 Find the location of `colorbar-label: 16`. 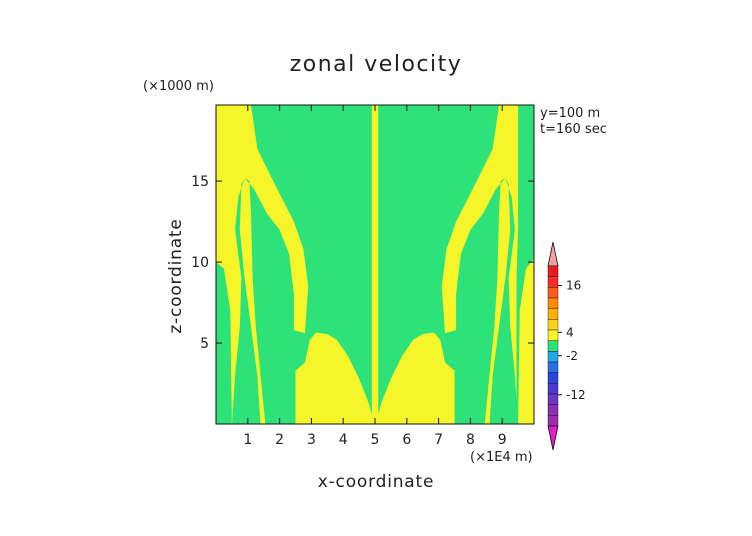

colorbar-label: 16 is located at coordinates (573, 286).